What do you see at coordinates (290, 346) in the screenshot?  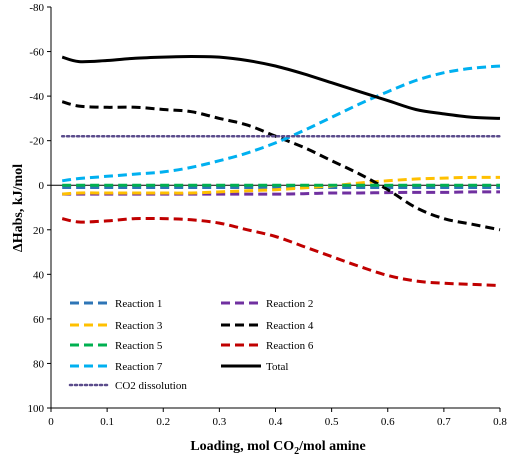 I see `legend-label-6: Reaction 6` at bounding box center [290, 346].